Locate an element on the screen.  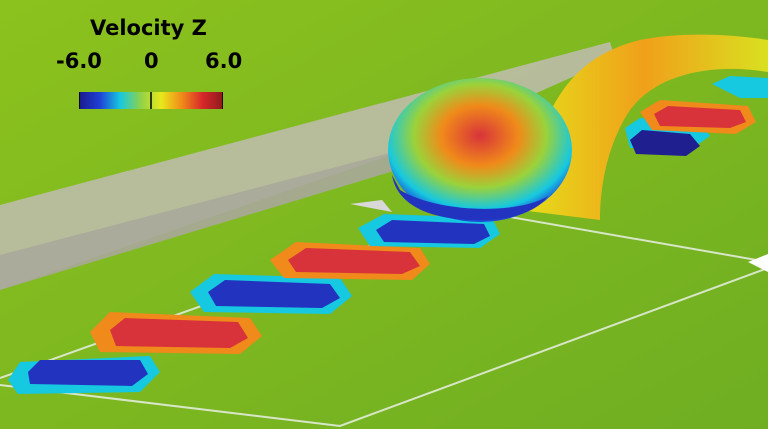
vortex-cells-back is located at coordinates (696, 116).